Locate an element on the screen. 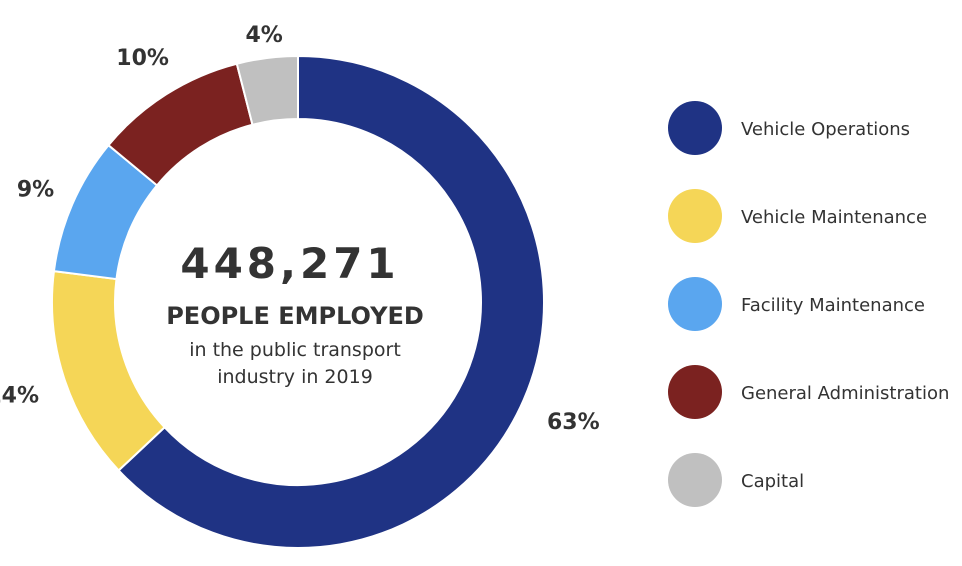 This screenshot has width=962, height=566. slice-label-facility-maintenance: 9% is located at coordinates (35, 189).